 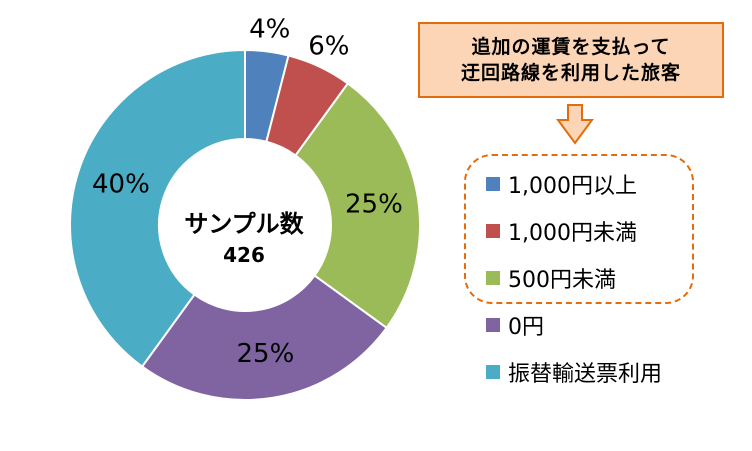 What do you see at coordinates (269, 30) in the screenshot?
I see `value-label-0: 4%` at bounding box center [269, 30].